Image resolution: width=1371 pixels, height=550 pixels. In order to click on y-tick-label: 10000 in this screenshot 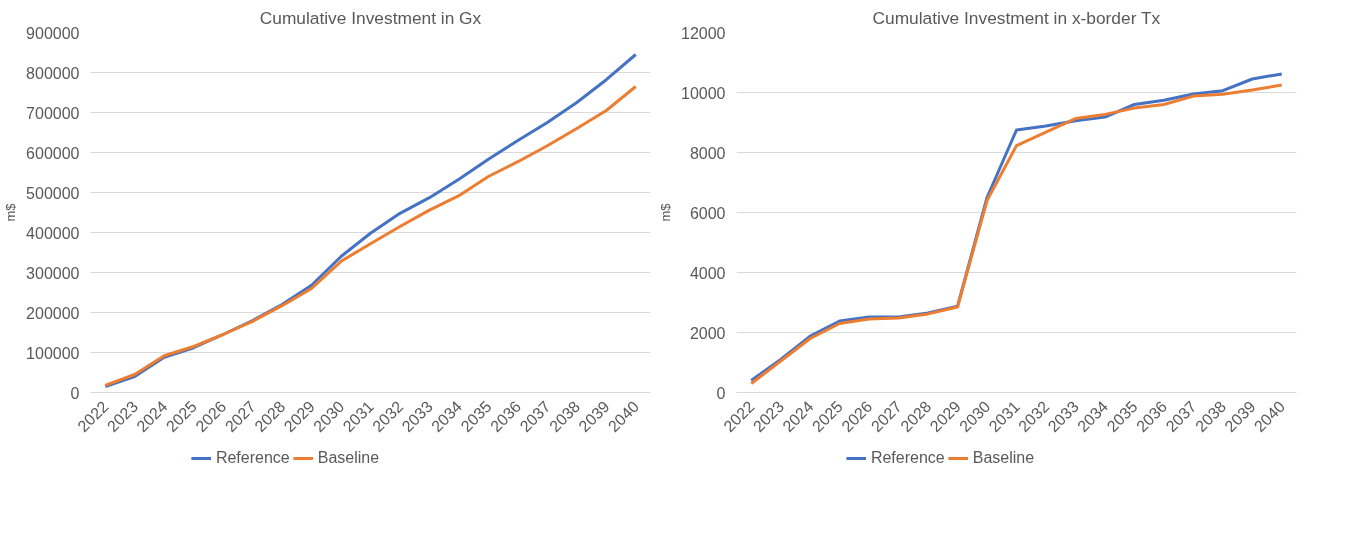, I will do `click(703, 93)`.